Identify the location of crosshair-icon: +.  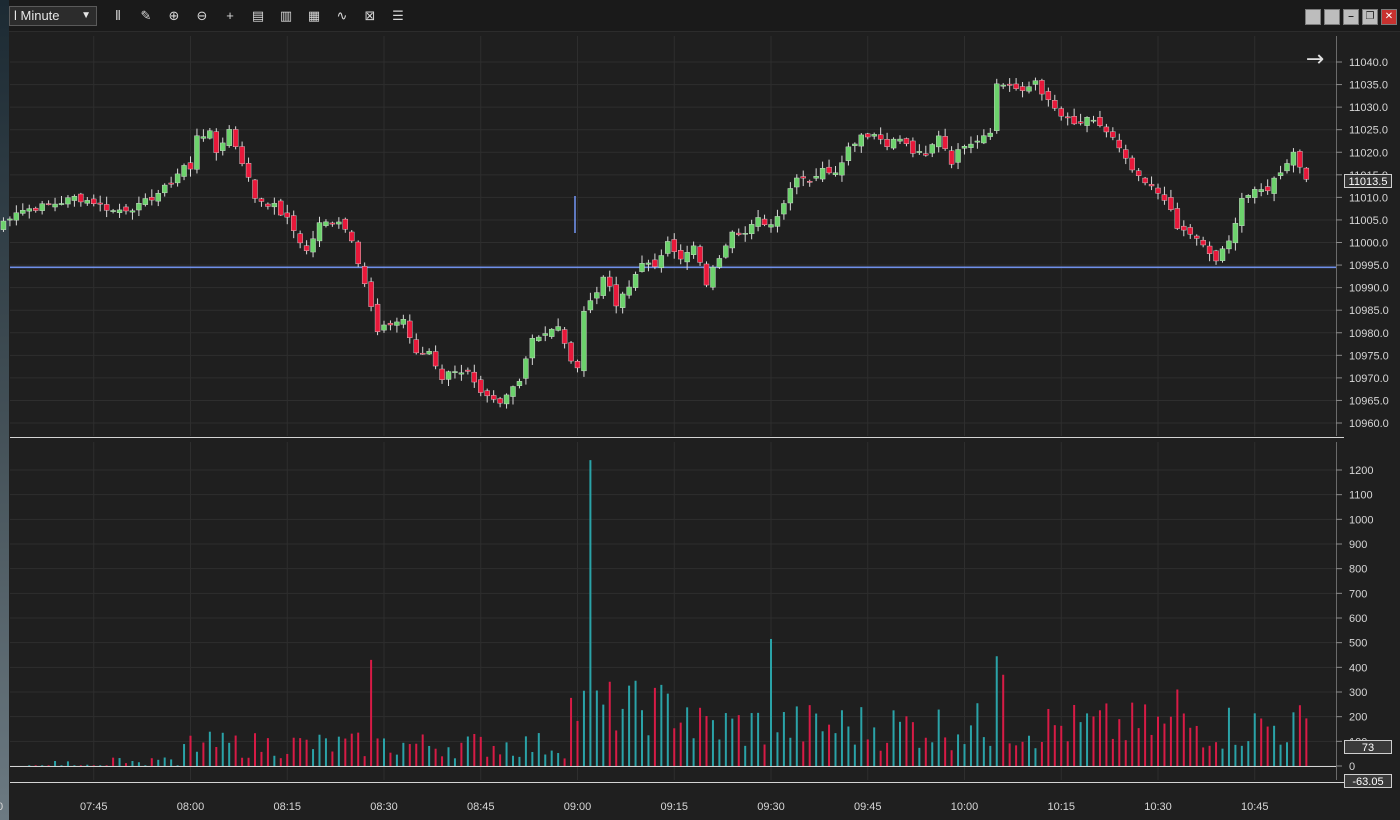
(230, 15).